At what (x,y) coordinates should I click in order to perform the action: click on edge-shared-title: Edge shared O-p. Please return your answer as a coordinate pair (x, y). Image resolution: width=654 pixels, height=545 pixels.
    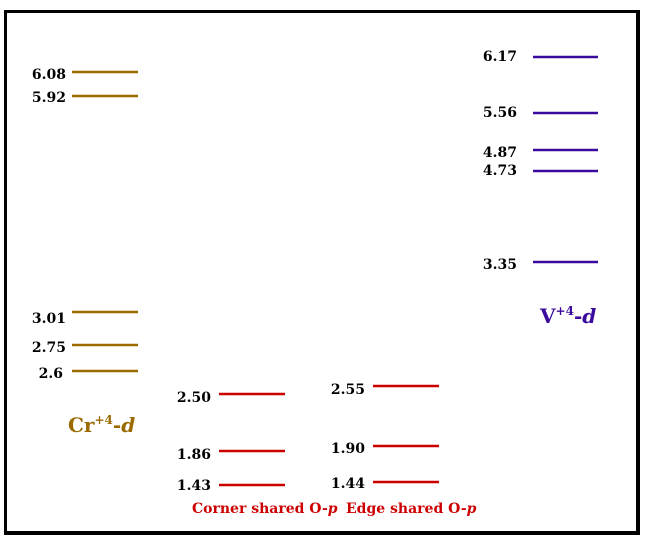
    Looking at the image, I should click on (411, 509).